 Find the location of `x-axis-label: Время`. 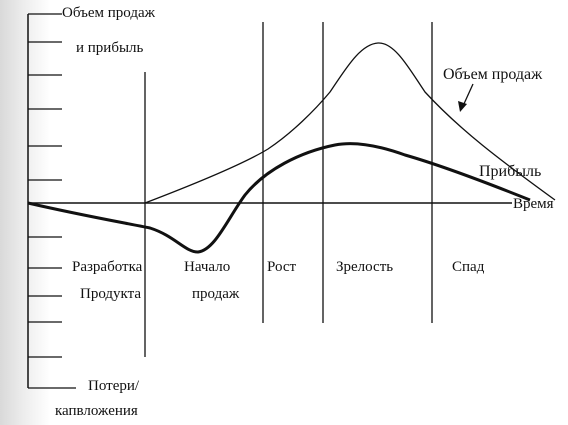

x-axis-label: Время is located at coordinates (533, 204).